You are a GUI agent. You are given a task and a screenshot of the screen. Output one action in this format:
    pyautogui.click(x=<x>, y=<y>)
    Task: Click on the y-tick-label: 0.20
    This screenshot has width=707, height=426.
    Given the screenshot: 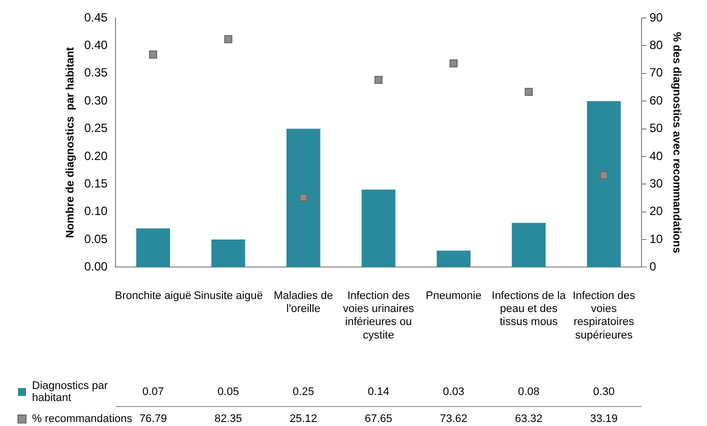 What is the action you would take?
    pyautogui.click(x=96, y=155)
    